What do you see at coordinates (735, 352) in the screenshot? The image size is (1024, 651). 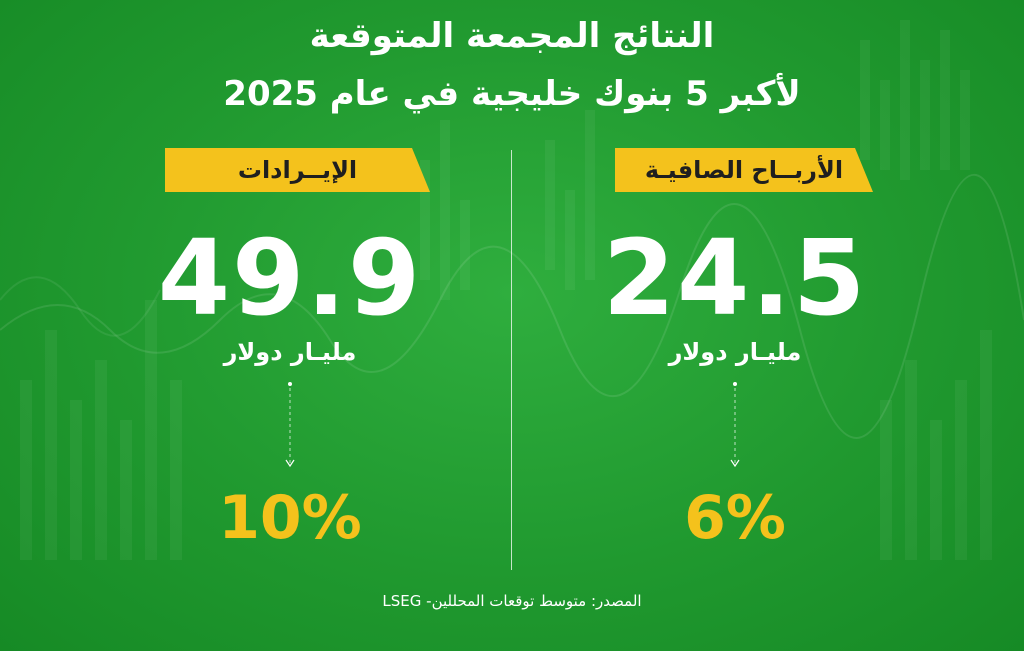 I see `net-profit-unit: مليـار دولار` at bounding box center [735, 352].